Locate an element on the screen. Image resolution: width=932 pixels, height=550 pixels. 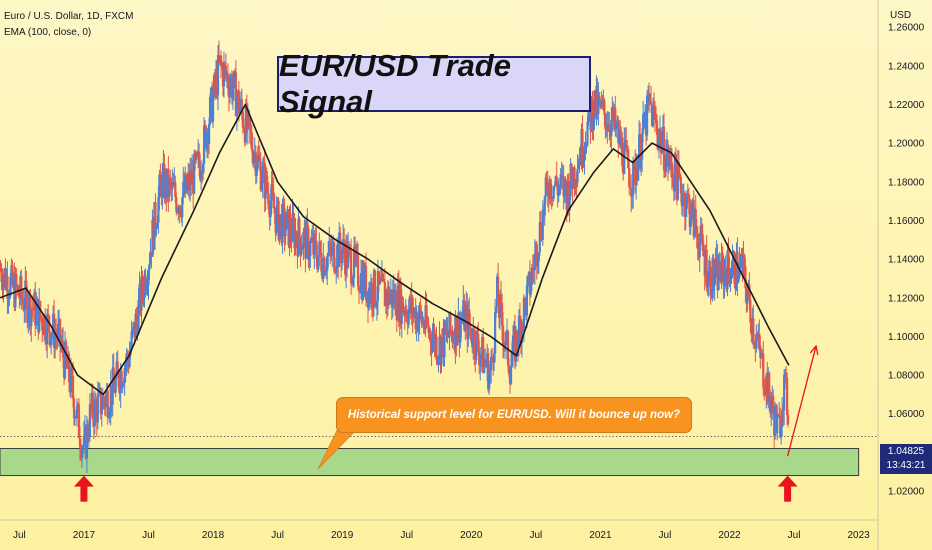
title-box: EUR/USD Trade Signal is located at coordinates (434, 83).